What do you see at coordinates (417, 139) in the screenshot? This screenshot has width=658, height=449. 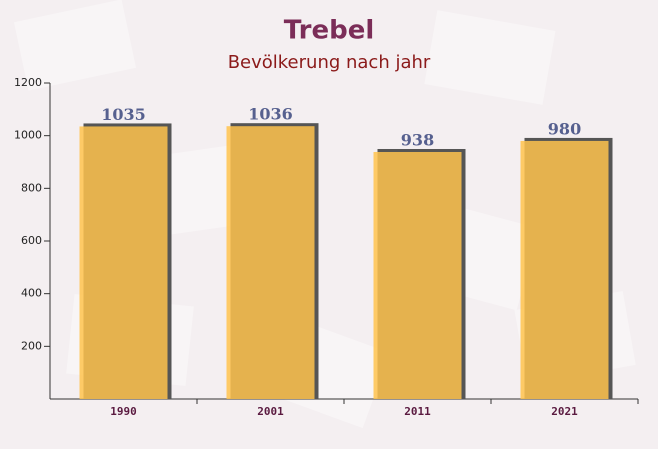 I see `value-label: 938` at bounding box center [417, 139].